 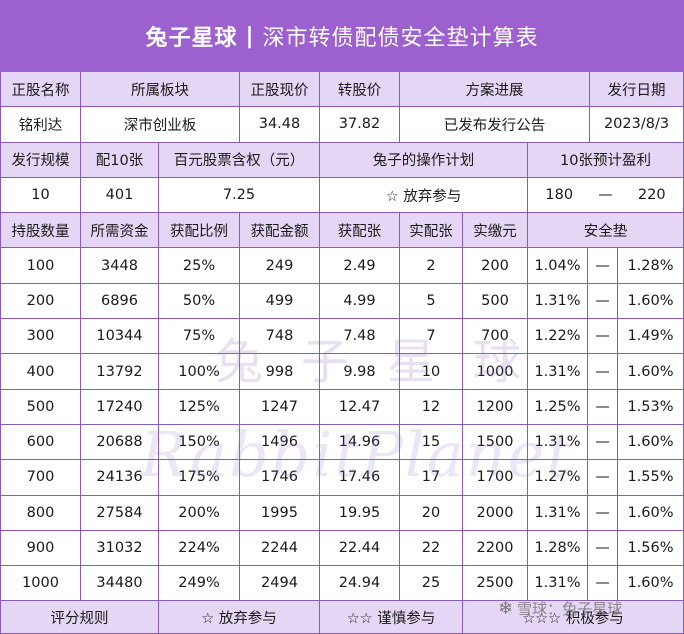 What do you see at coordinates (431, 548) in the screenshot?
I see `cell-actual-lots: 22` at bounding box center [431, 548].